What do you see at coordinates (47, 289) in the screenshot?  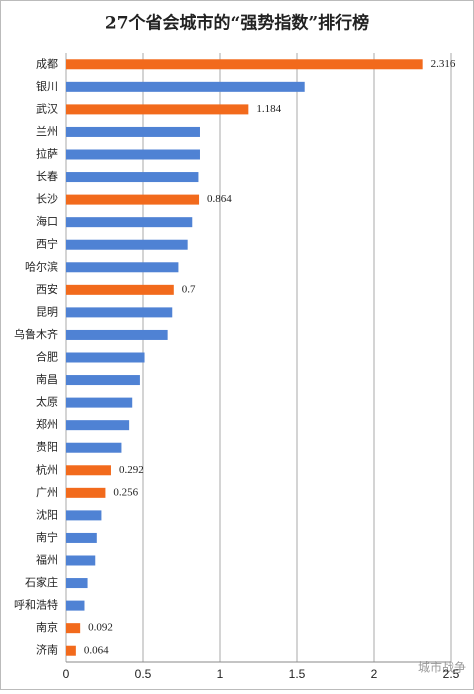 I see `y-tick-label: 西安` at bounding box center [47, 289].